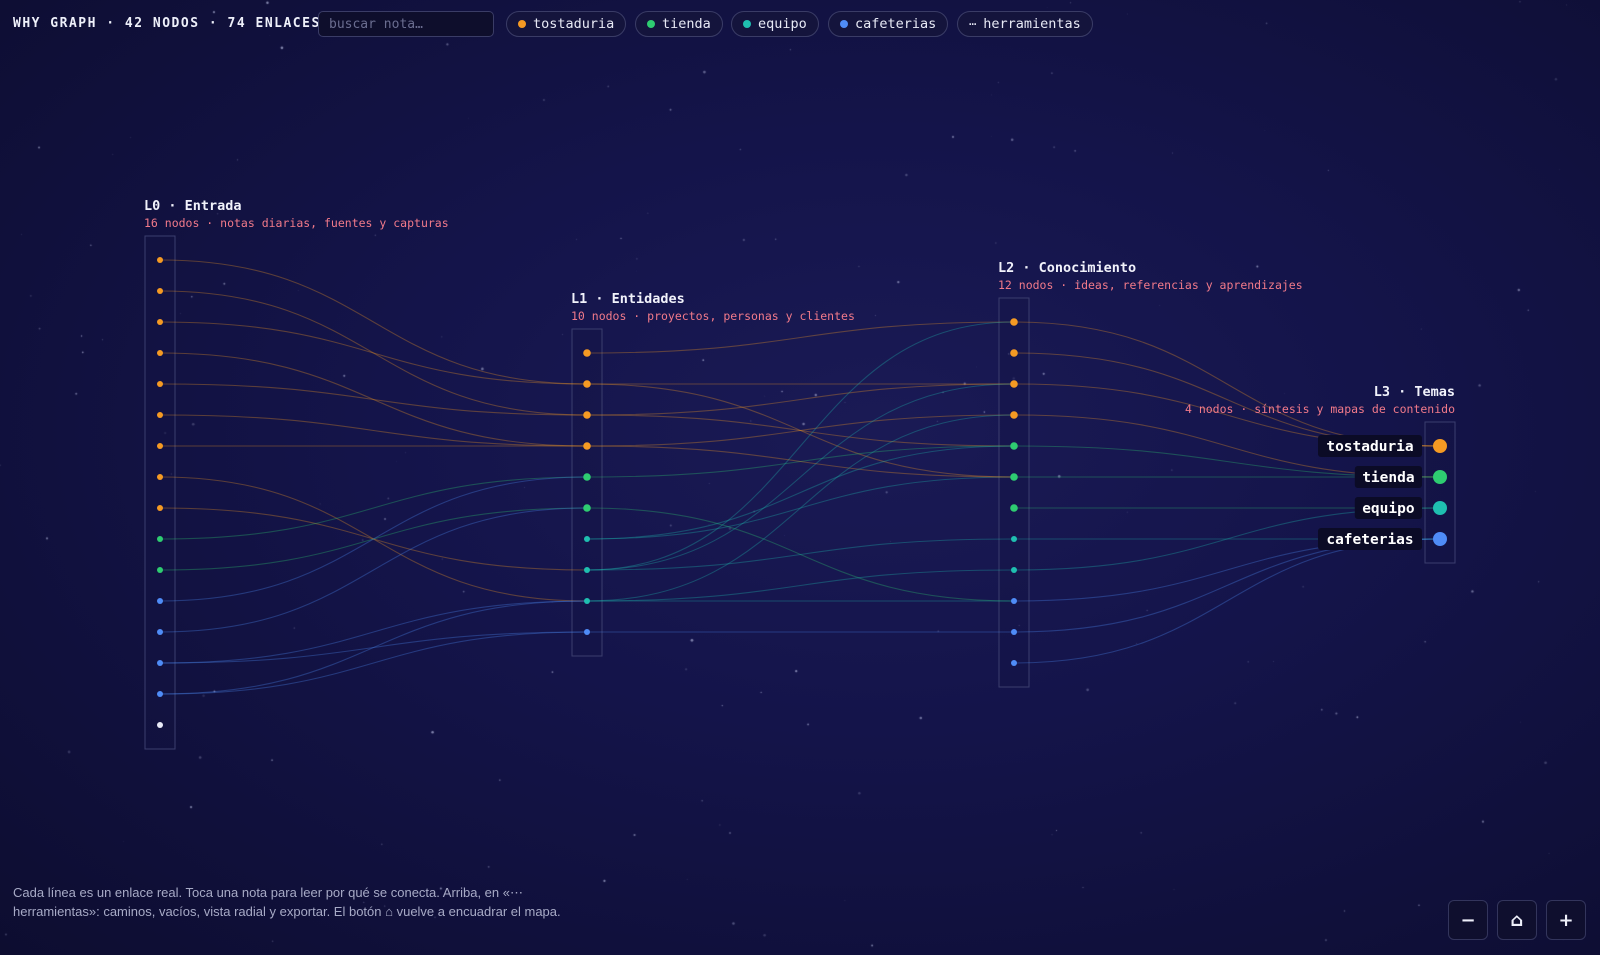 Image resolution: width=1600 pixels, height=955 pixels. I want to click on home-icon: ⌂, so click(1517, 920).